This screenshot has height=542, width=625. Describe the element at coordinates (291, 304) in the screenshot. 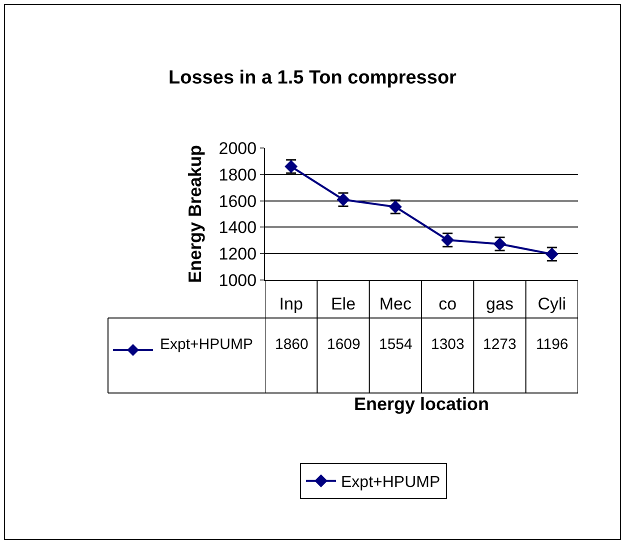

I see `x-tick-label: Inp` at that location.